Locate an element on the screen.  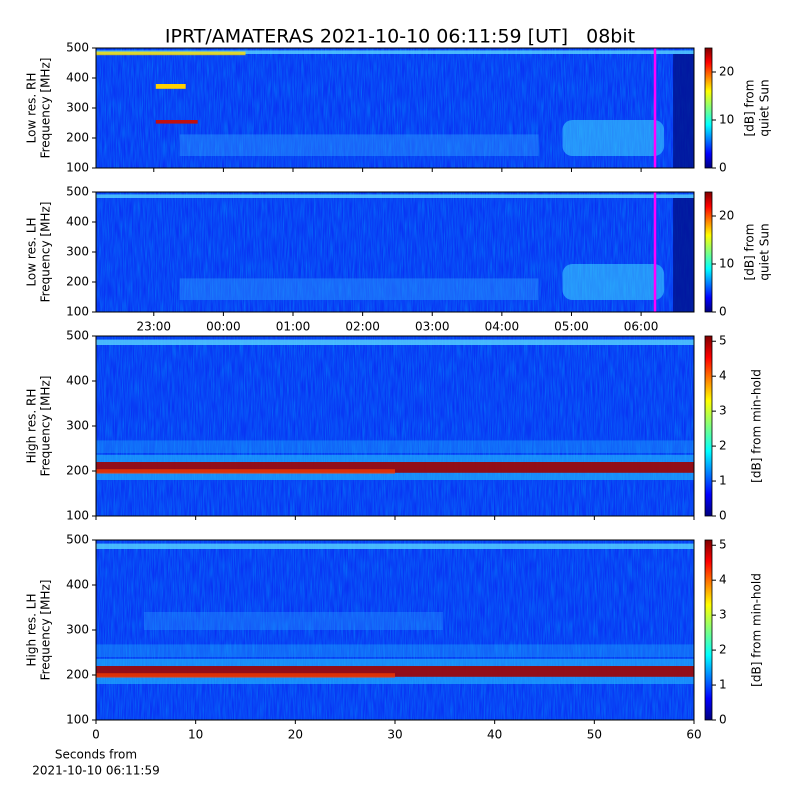
x-axis-label: Seconds from is located at coordinates (96, 755).